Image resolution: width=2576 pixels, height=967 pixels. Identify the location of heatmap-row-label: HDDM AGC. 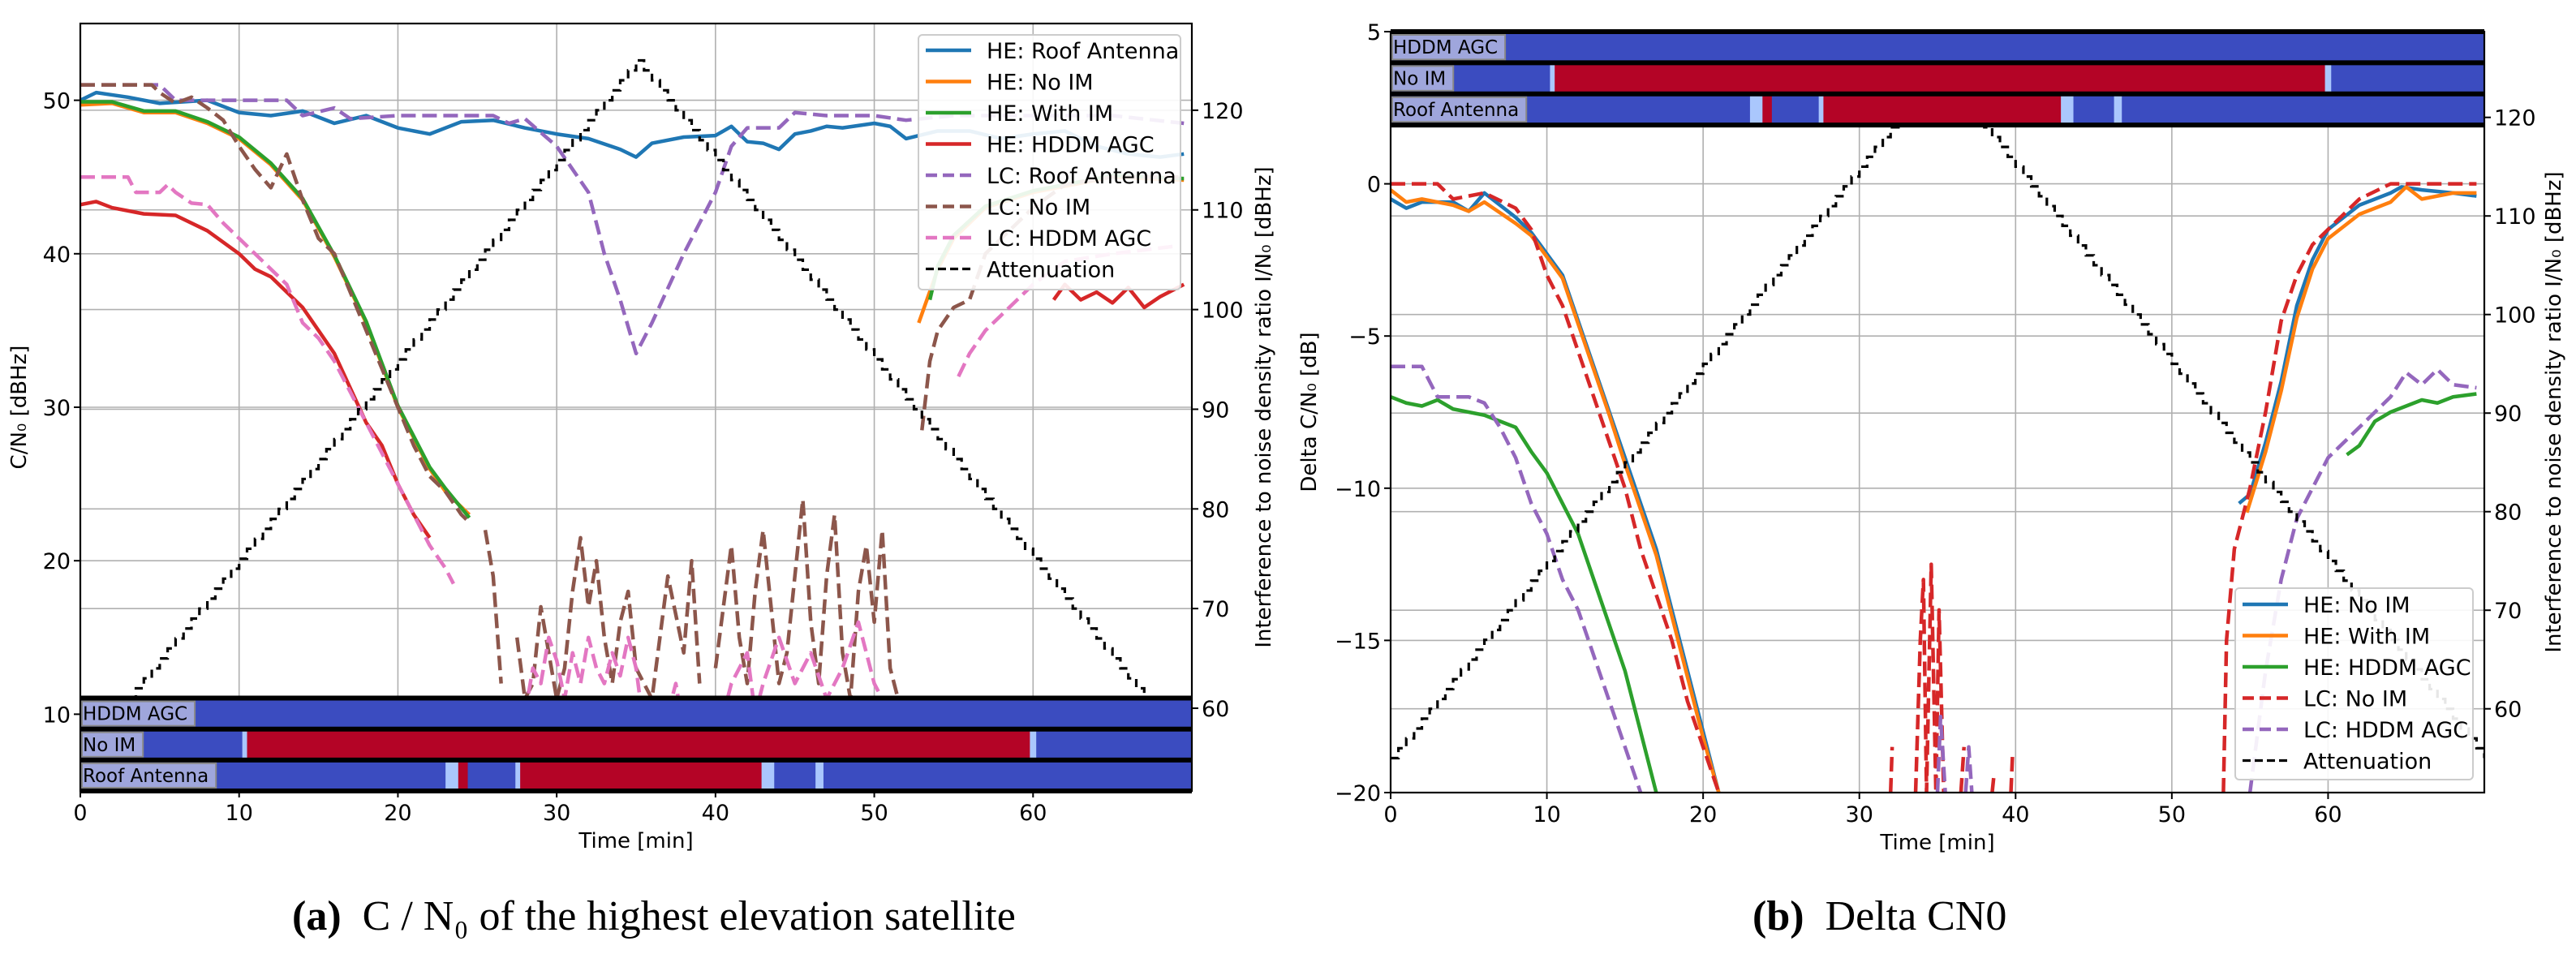
(135, 715).